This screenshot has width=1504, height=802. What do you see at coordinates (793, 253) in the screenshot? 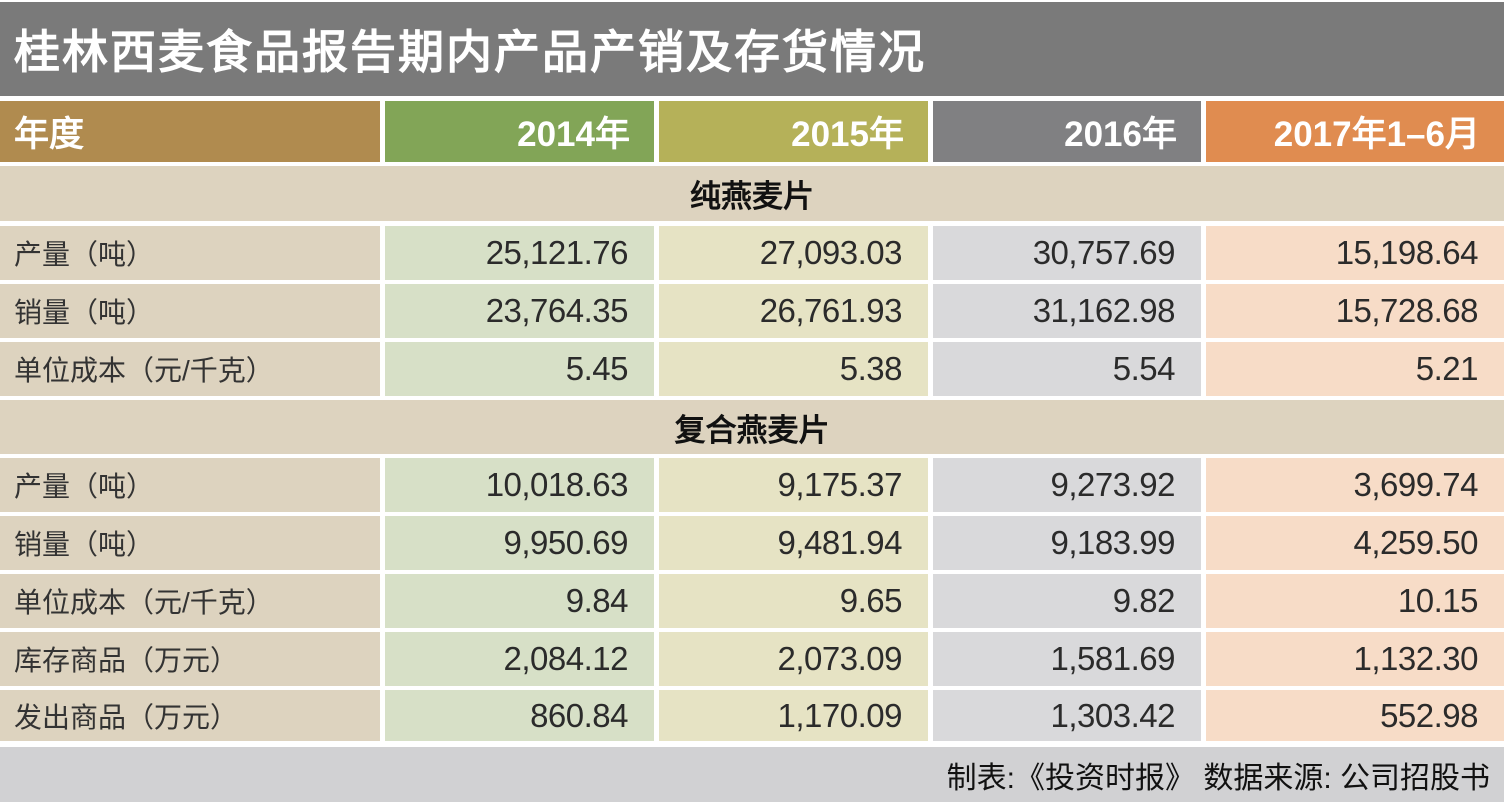
I see `value-2015: 27,093.03` at bounding box center [793, 253].